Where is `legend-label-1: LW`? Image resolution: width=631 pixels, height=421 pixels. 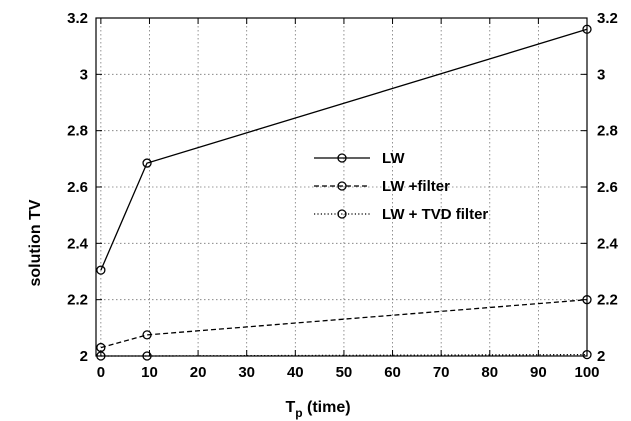 legend-label-1: LW is located at coordinates (393, 158).